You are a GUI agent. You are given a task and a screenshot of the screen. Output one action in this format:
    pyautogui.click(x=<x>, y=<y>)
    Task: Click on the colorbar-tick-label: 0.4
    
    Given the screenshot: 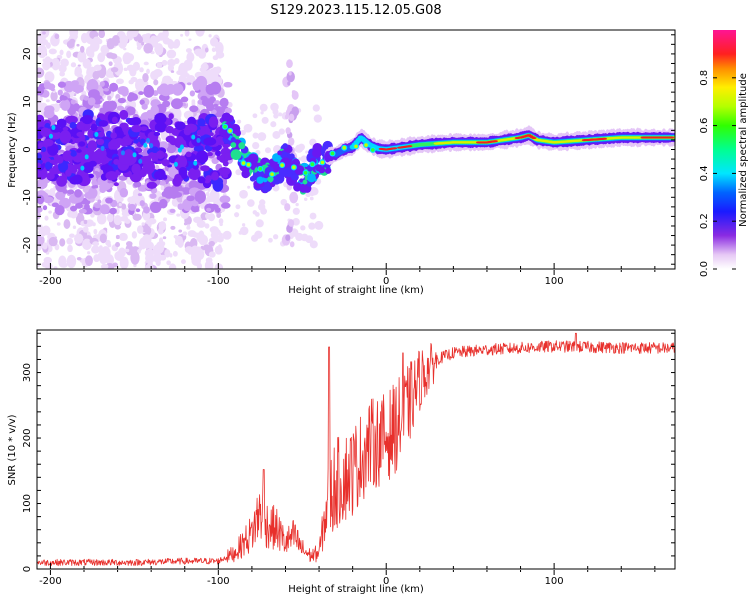 What is the action you would take?
    pyautogui.click(x=704, y=173)
    